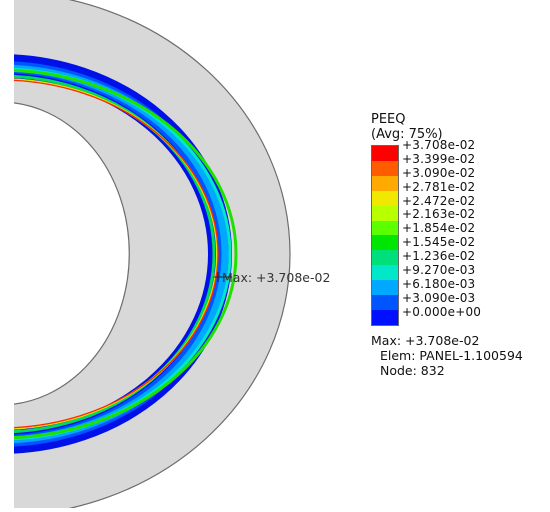 The height and width of the screenshot is (512, 550). Describe the element at coordinates (407, 134) in the screenshot. I see `legend-averaging: (Avg: 75%)` at that location.